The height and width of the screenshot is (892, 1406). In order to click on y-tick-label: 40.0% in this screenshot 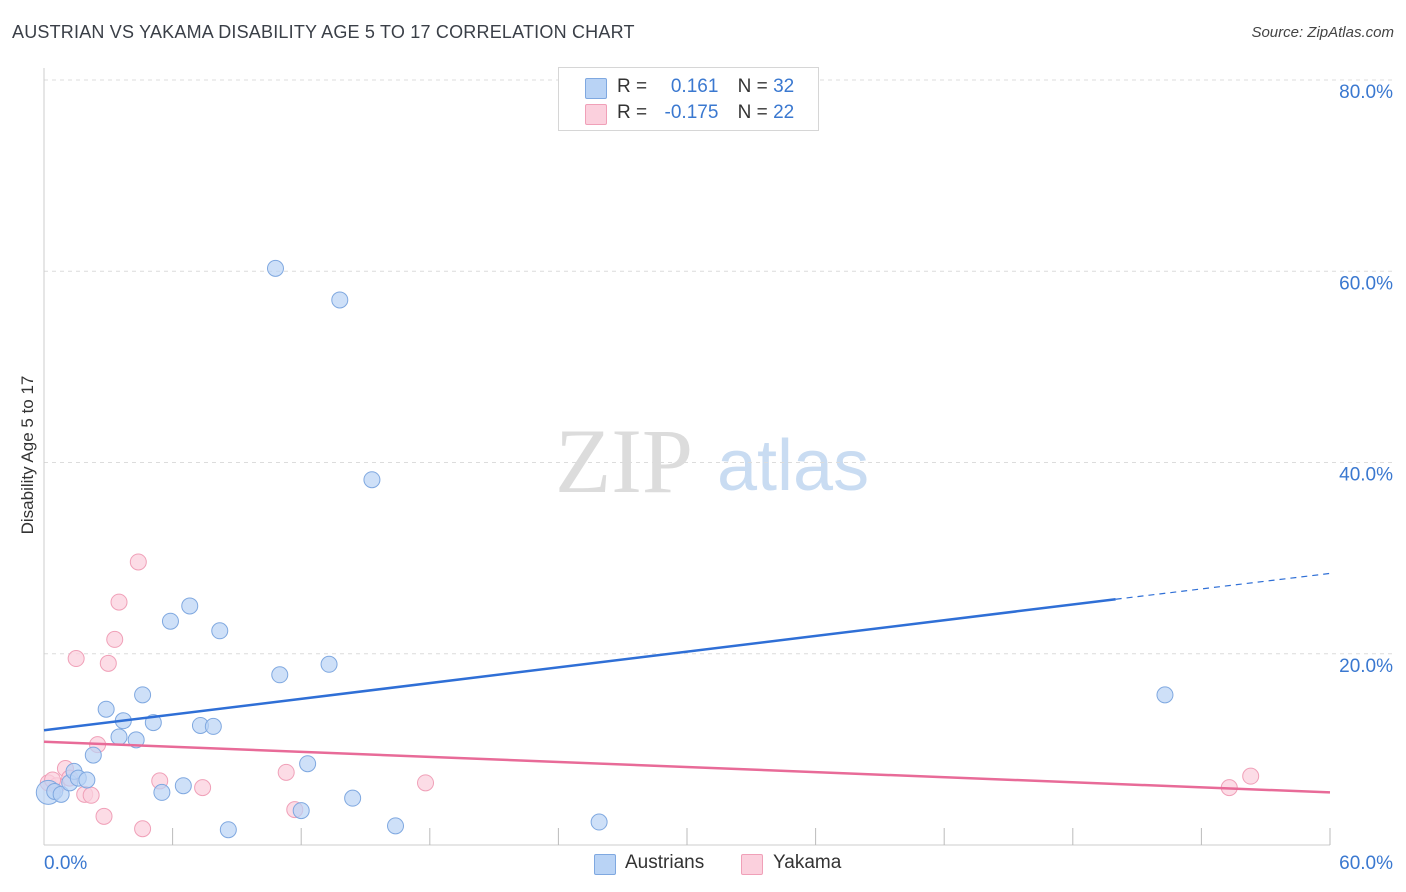, I will do `click(1366, 475)`.